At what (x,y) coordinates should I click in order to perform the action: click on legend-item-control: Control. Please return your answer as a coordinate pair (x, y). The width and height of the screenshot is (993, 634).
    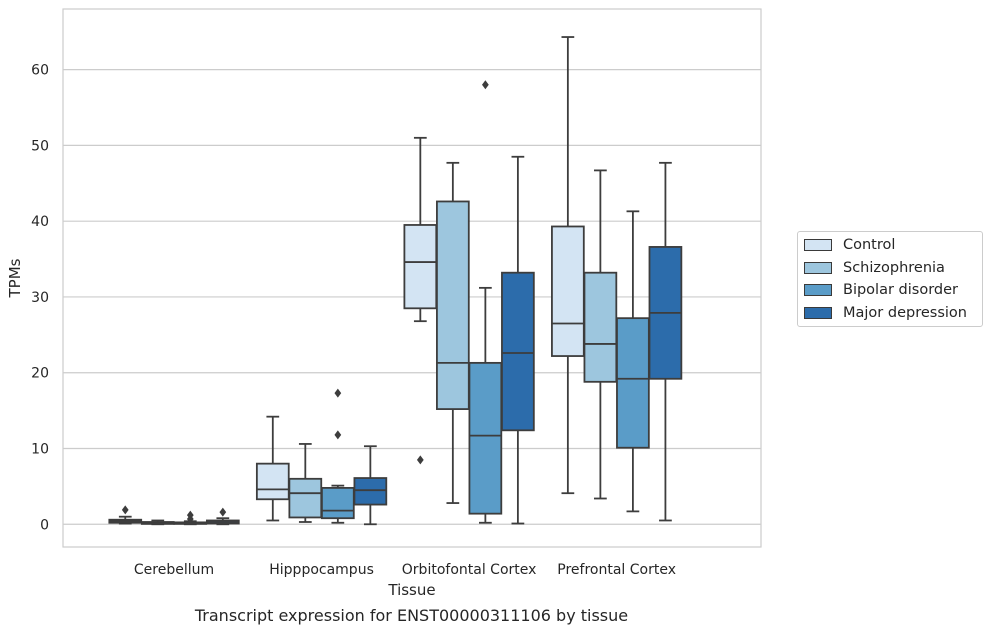
    Looking at the image, I should click on (849, 245).